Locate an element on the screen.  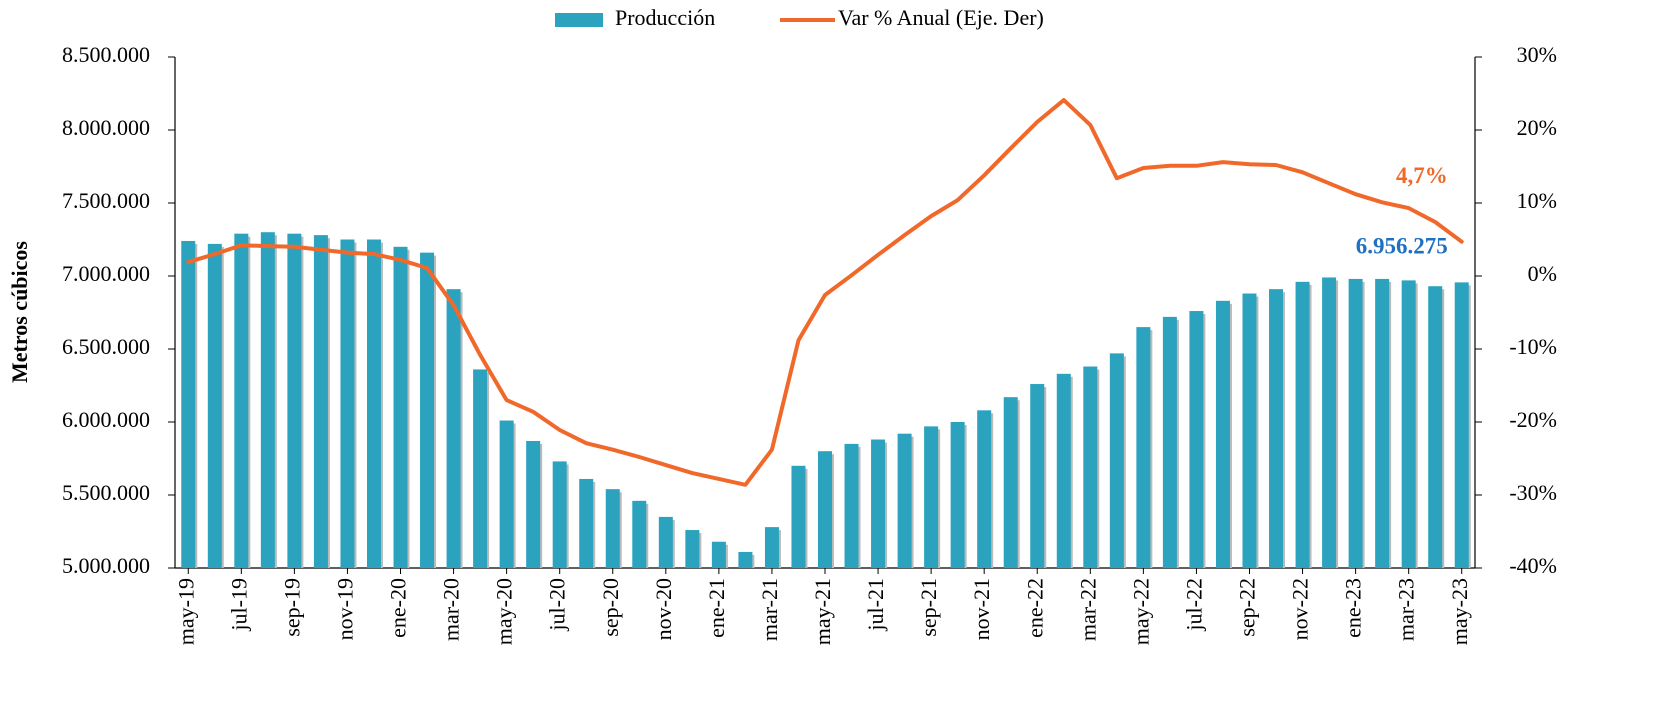
x-tick-label: sep-19 is located at coordinates (291, 607).